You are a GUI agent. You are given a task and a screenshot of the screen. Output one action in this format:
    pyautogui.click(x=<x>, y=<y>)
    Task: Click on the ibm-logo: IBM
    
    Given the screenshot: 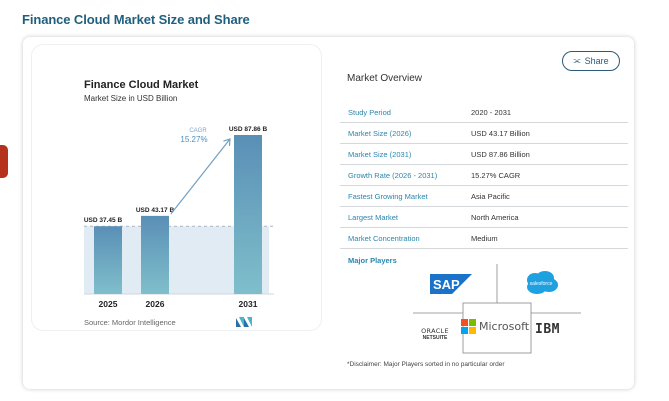 What is the action you would take?
    pyautogui.click(x=547, y=329)
    